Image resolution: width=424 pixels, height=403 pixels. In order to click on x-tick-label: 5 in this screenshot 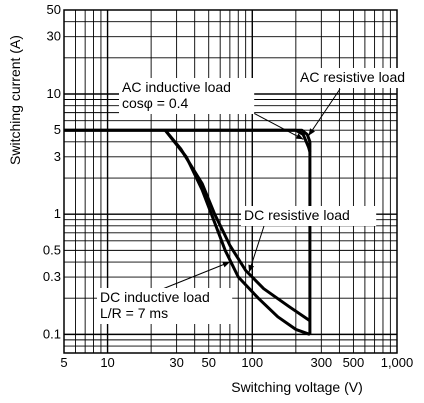, I will do `click(63, 362)`.